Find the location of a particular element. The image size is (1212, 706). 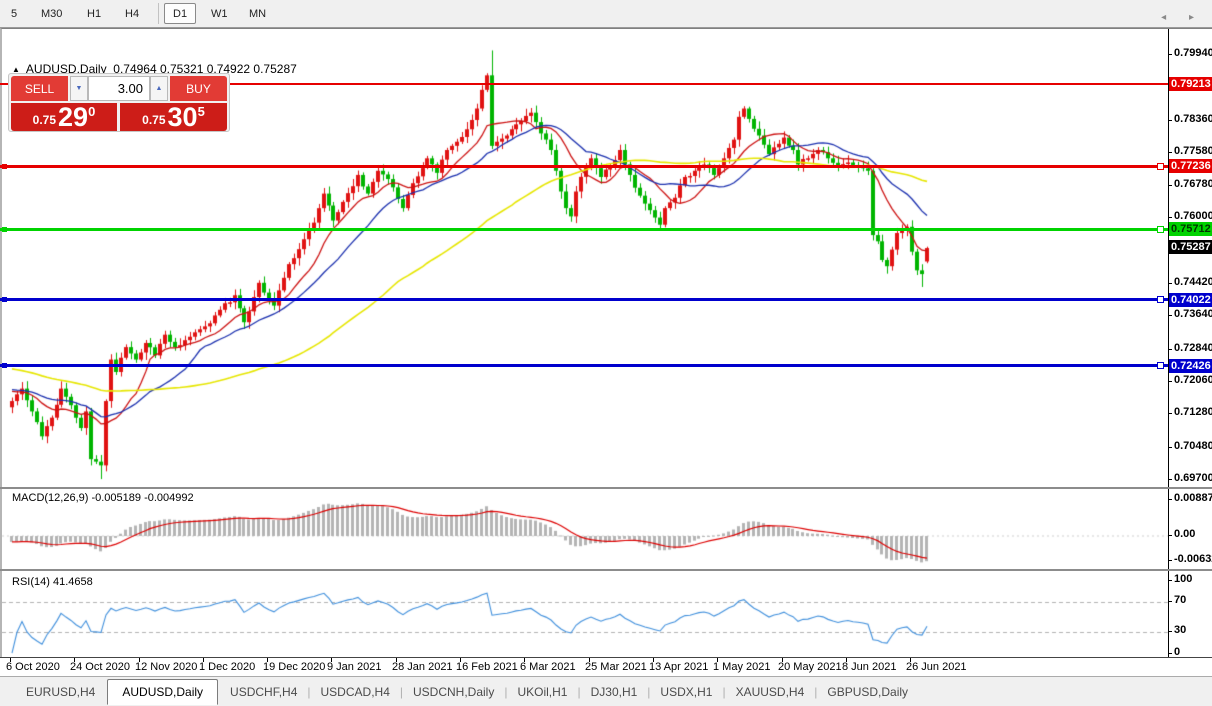

sell-price-display: 0.75 29 0 is located at coordinates (64, 117).